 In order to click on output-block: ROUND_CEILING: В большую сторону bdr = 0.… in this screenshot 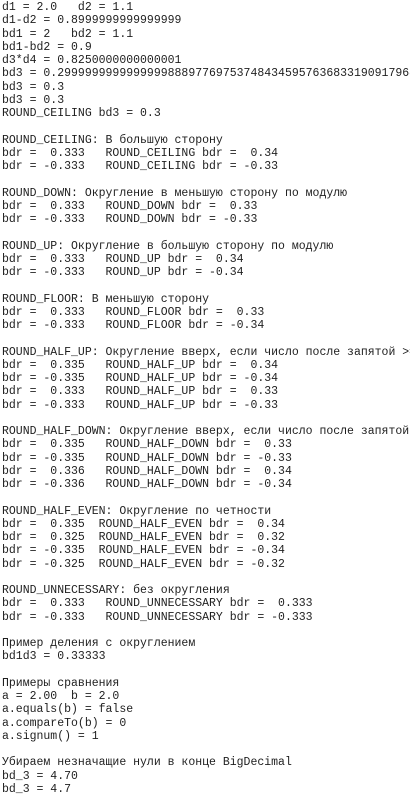, I will do `click(206, 154)`.